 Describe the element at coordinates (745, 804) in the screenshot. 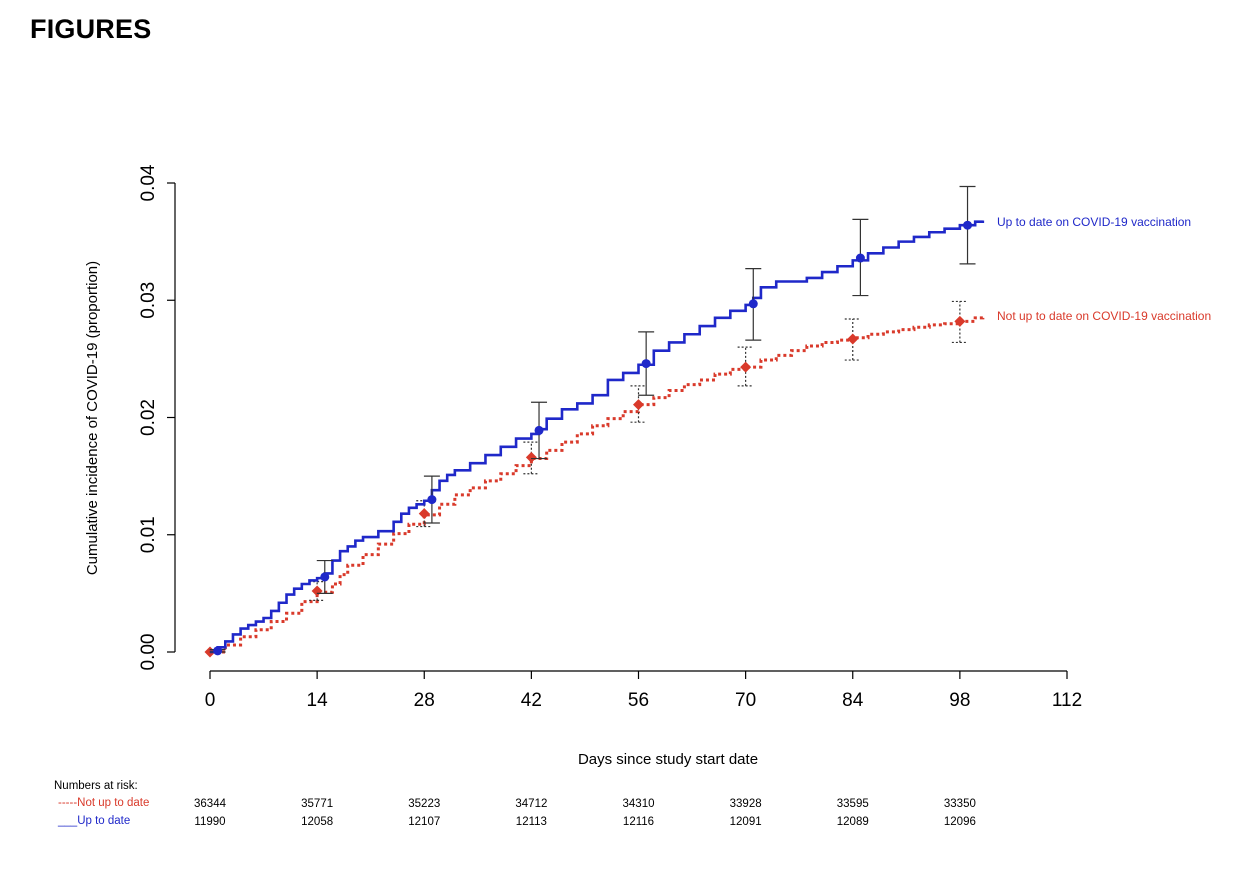

I see `risk-cell: 33928` at that location.